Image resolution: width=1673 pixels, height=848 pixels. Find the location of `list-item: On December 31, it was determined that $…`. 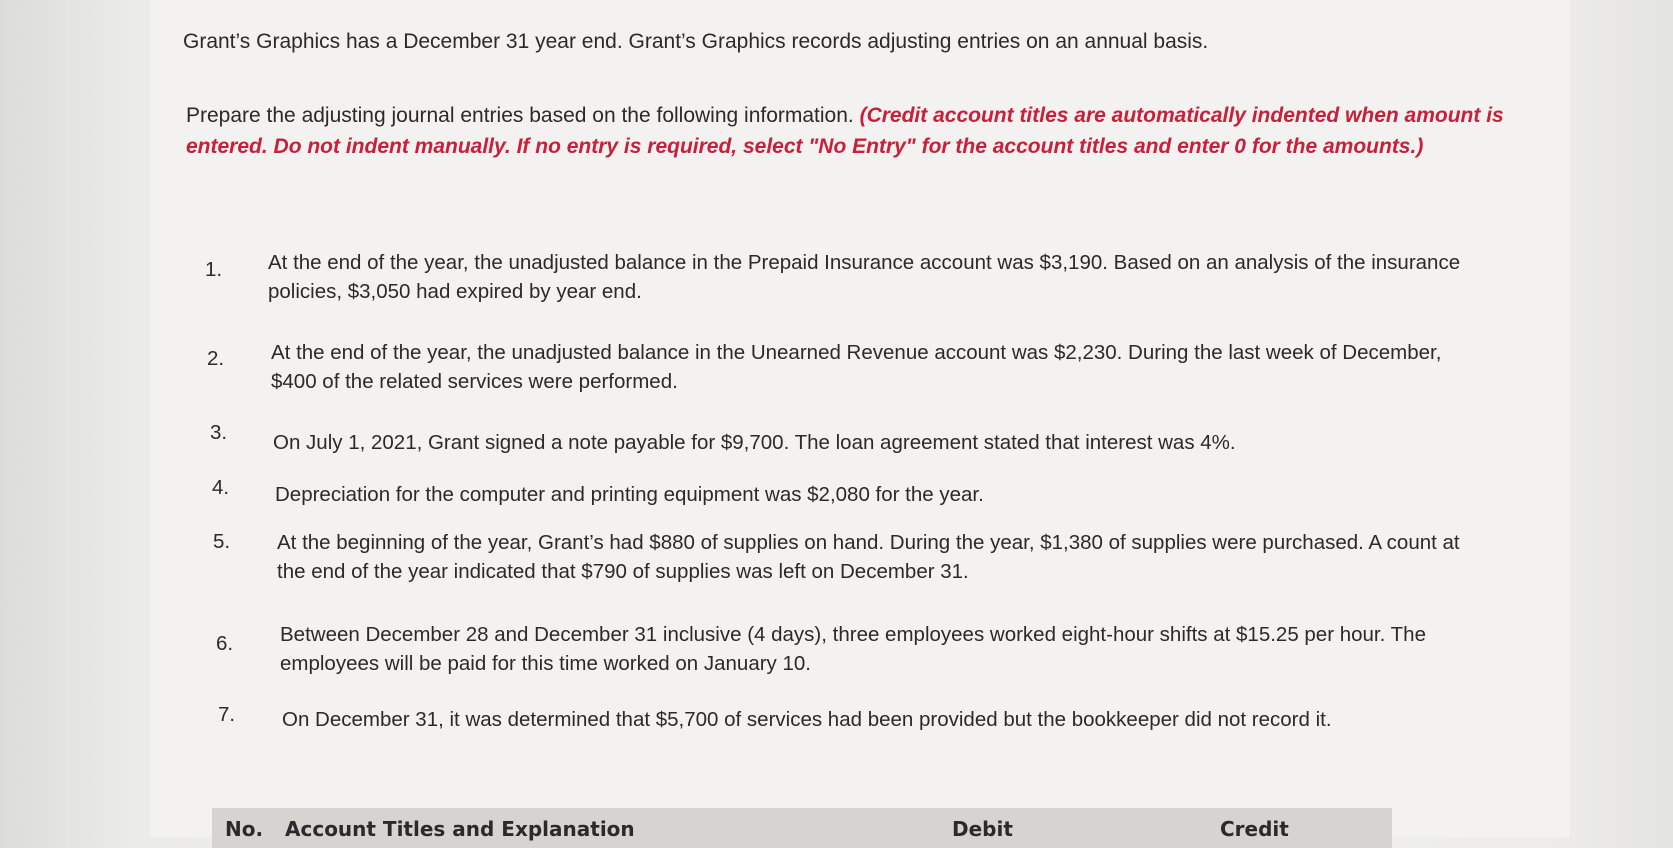

list-item: On December 31, it was determined that $… is located at coordinates (807, 719).